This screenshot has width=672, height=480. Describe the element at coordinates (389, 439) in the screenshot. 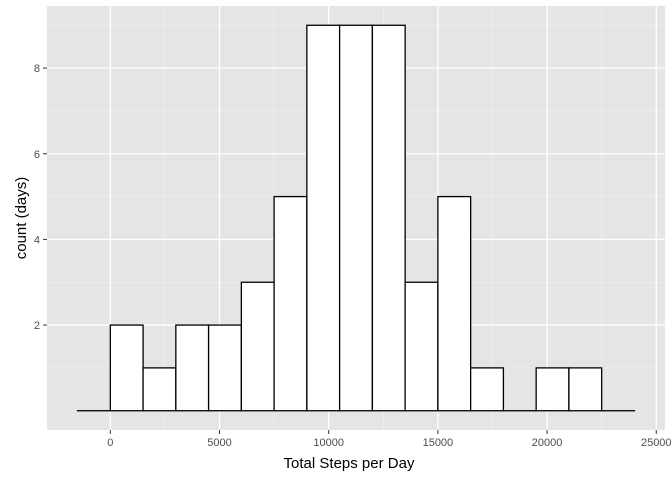

I see `x-axis-ticks: 0 5000 10000 15000 20000 25000` at that location.